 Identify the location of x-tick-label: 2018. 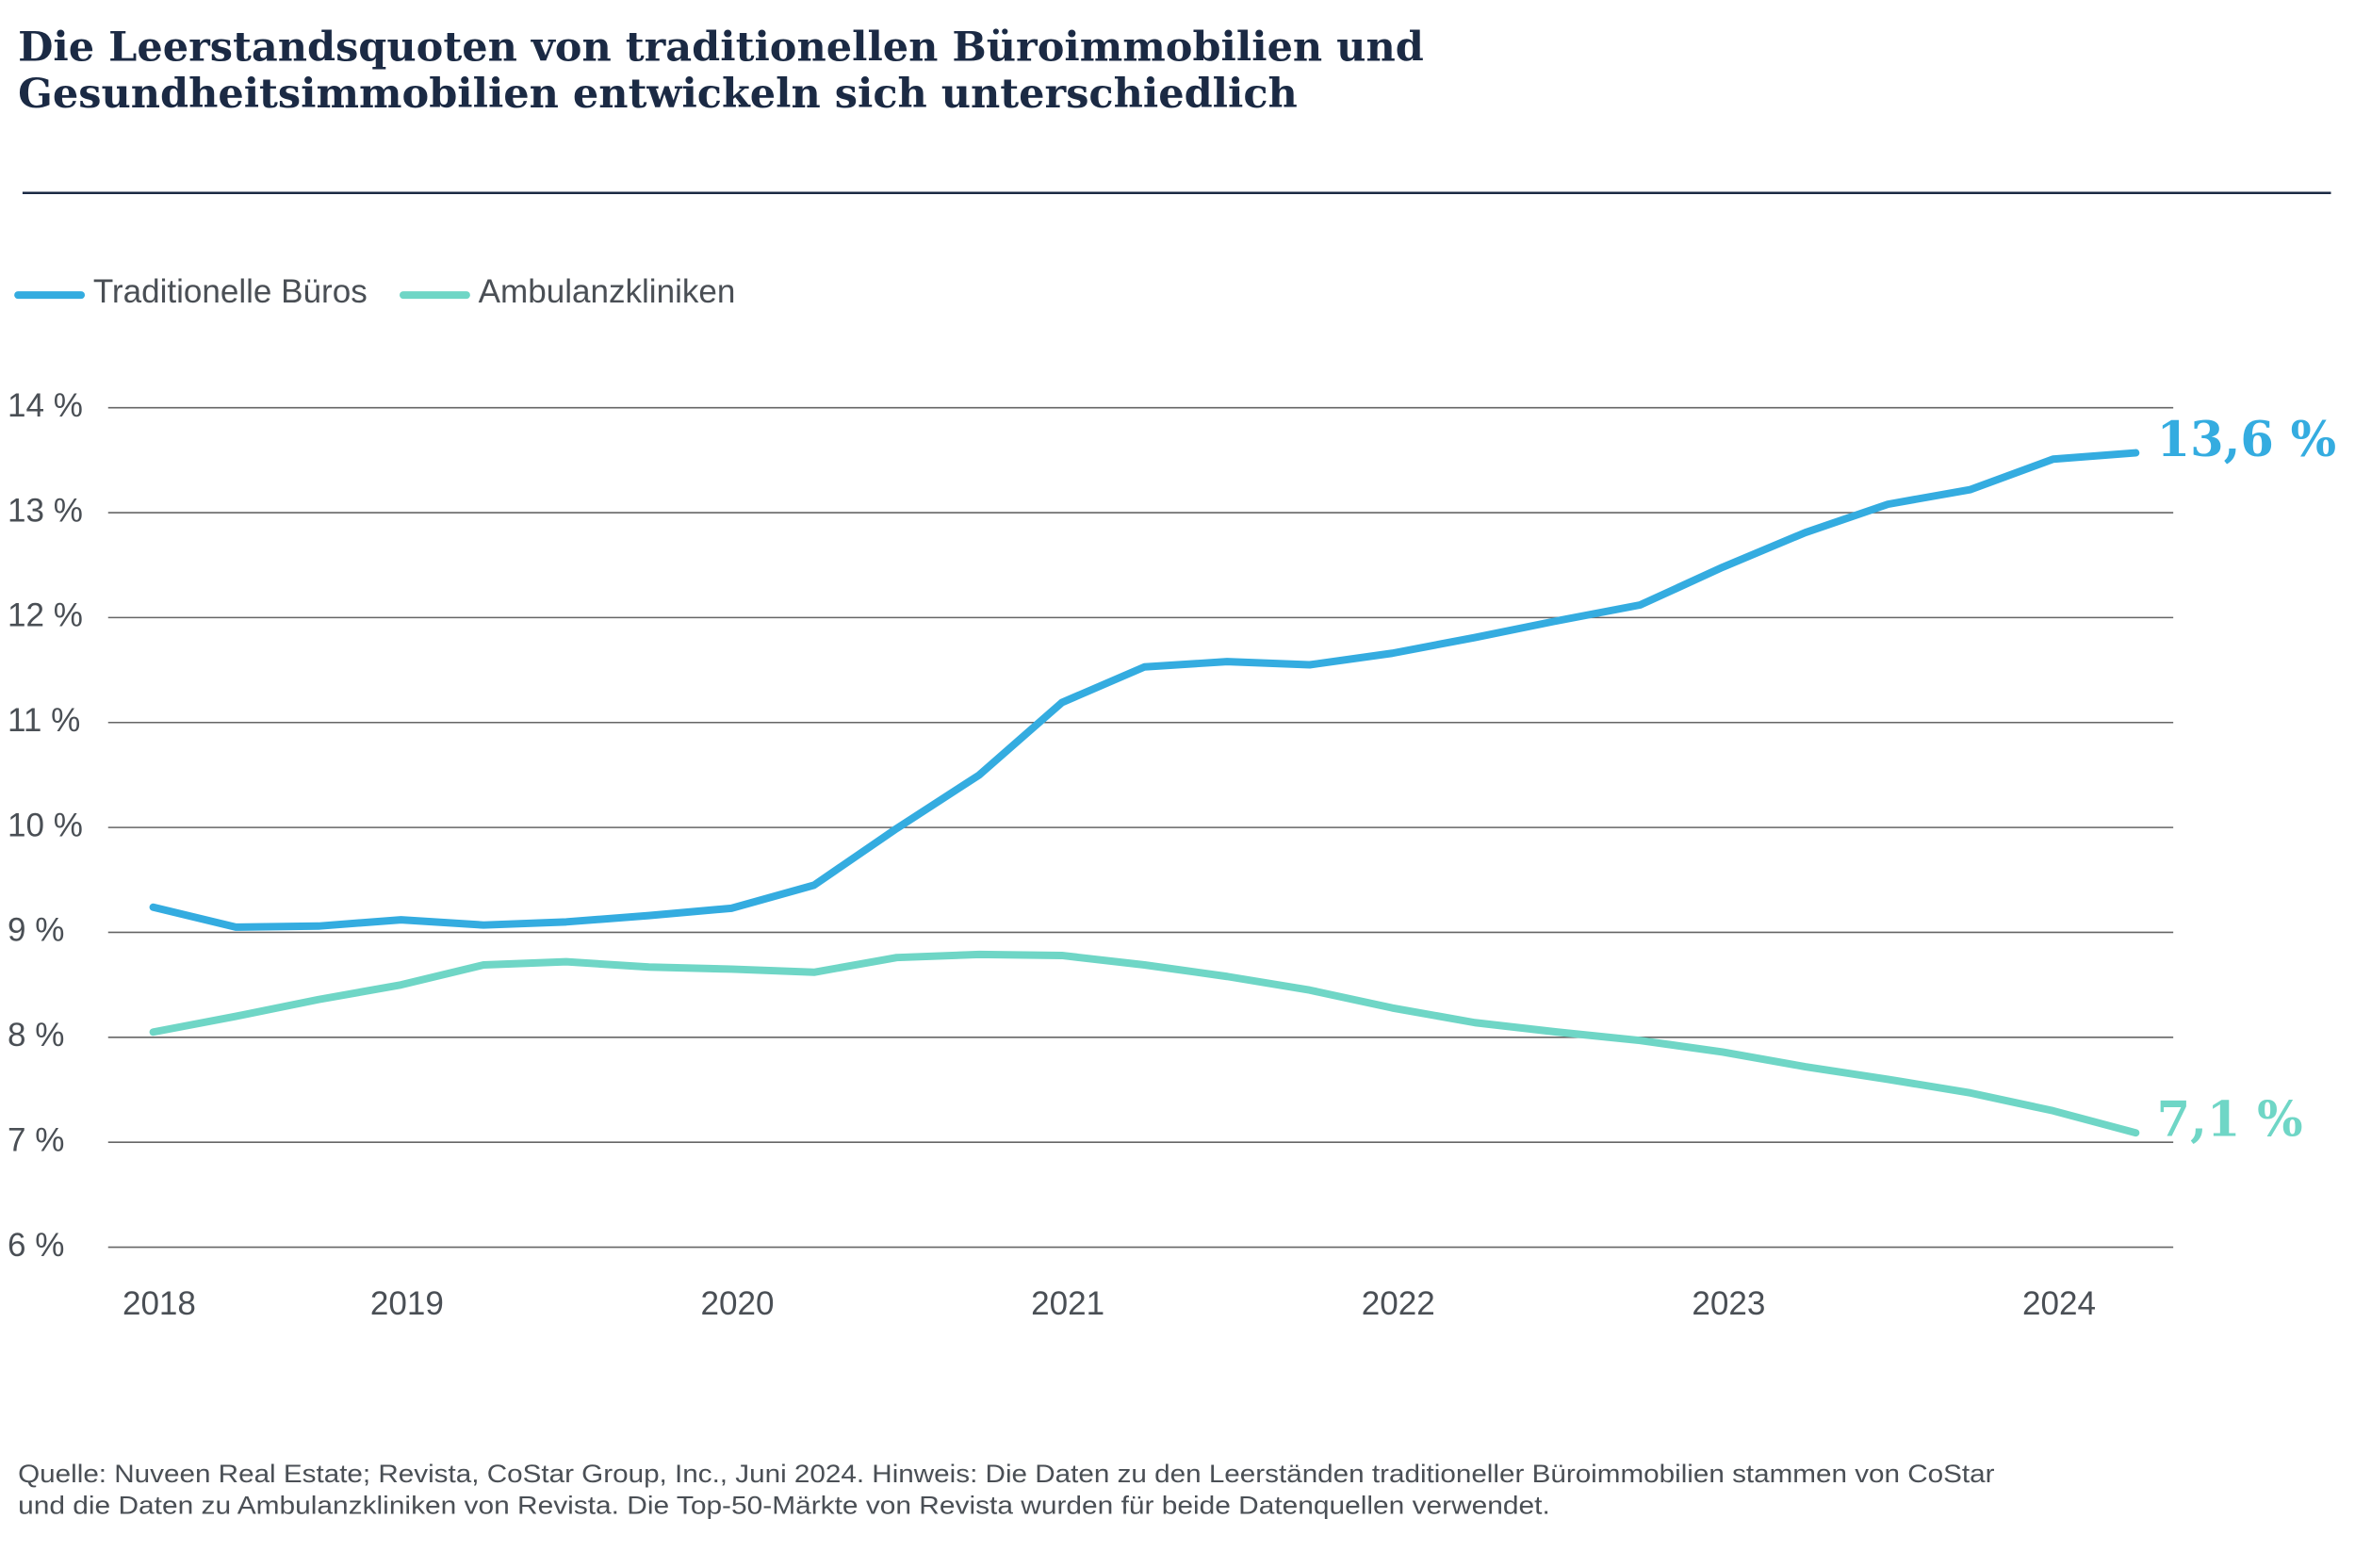
(159, 1304).